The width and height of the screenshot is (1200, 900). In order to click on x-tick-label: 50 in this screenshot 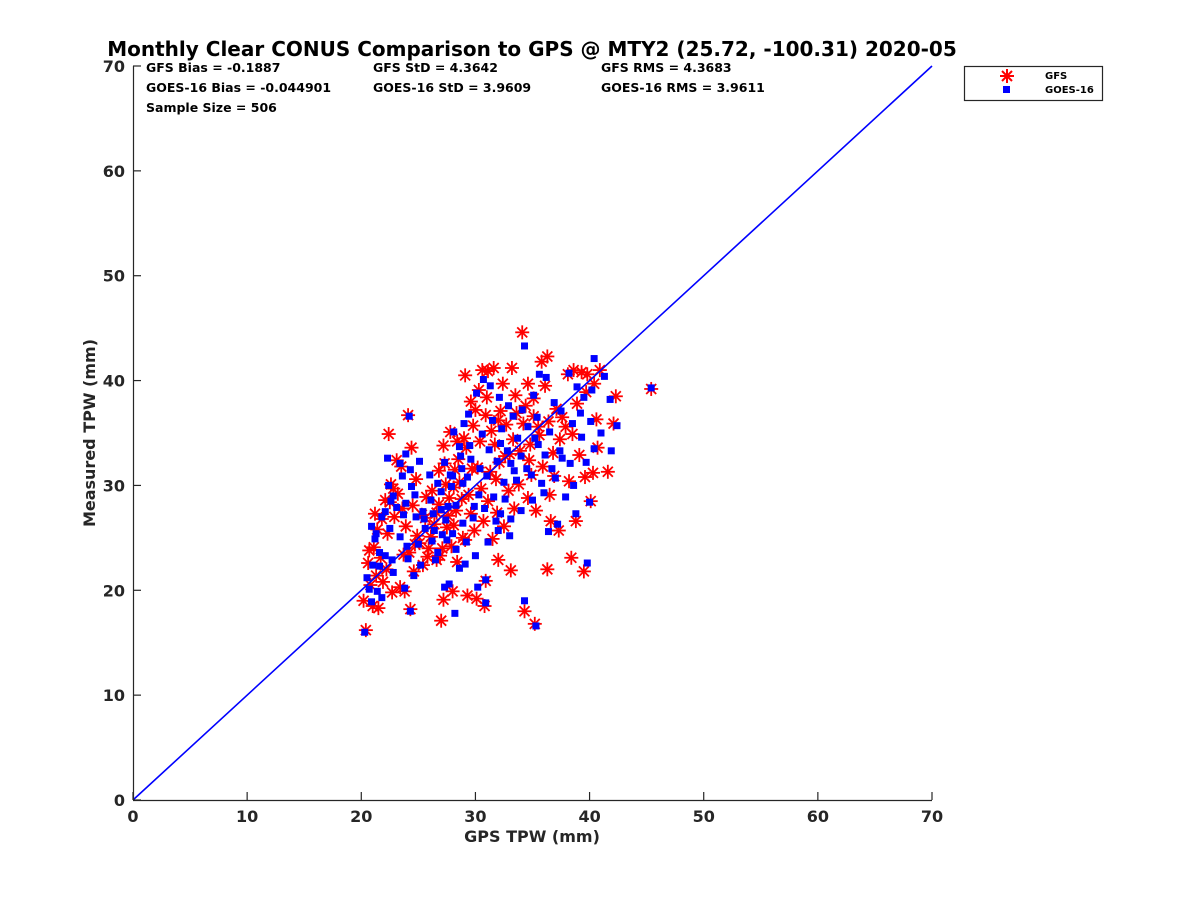, I will do `click(704, 816)`.